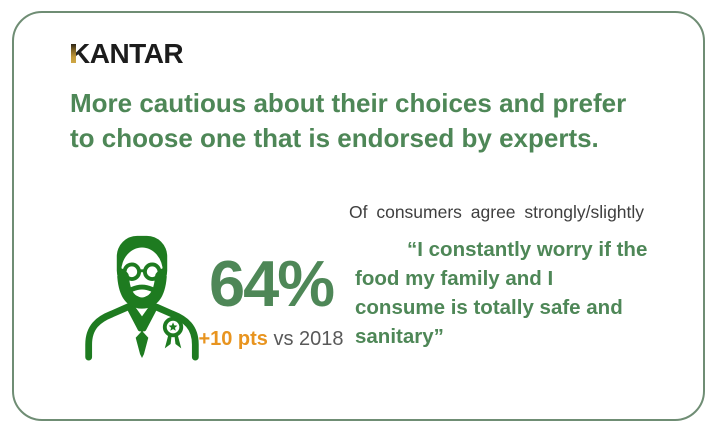 Image resolution: width=715 pixels, height=430 pixels. Describe the element at coordinates (142, 296) in the screenshot. I see `expert-person-icon` at that location.